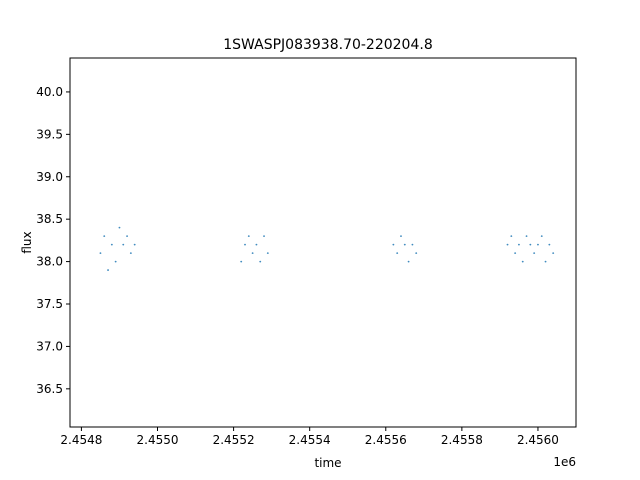  I want to click on x-tick-label: 2.4560, so click(538, 440).